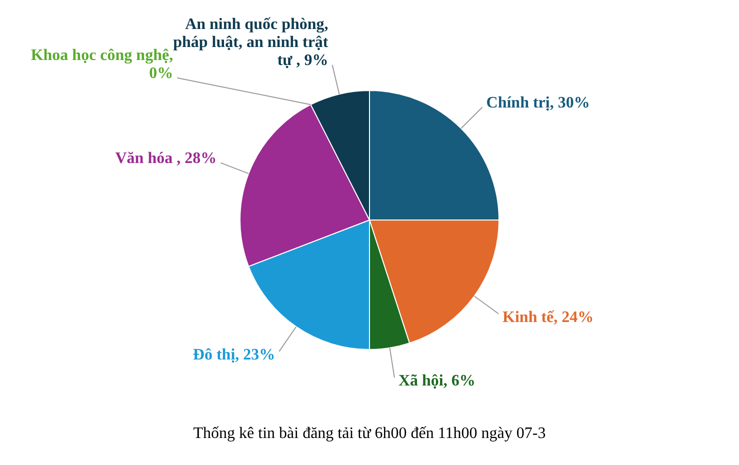 This screenshot has height=465, width=739. What do you see at coordinates (369, 434) in the screenshot?
I see `text: Thống kê tin bài đăng tải từ 6h00 đến 11h00 ngày 07-3` at bounding box center [369, 434].